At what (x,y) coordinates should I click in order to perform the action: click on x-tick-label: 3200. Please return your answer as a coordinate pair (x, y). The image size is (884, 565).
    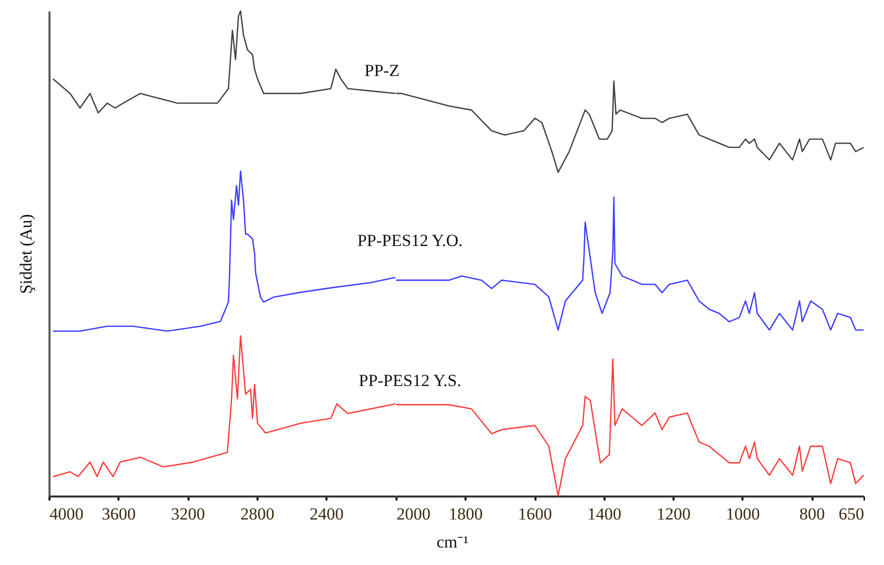
    Looking at the image, I should click on (188, 514).